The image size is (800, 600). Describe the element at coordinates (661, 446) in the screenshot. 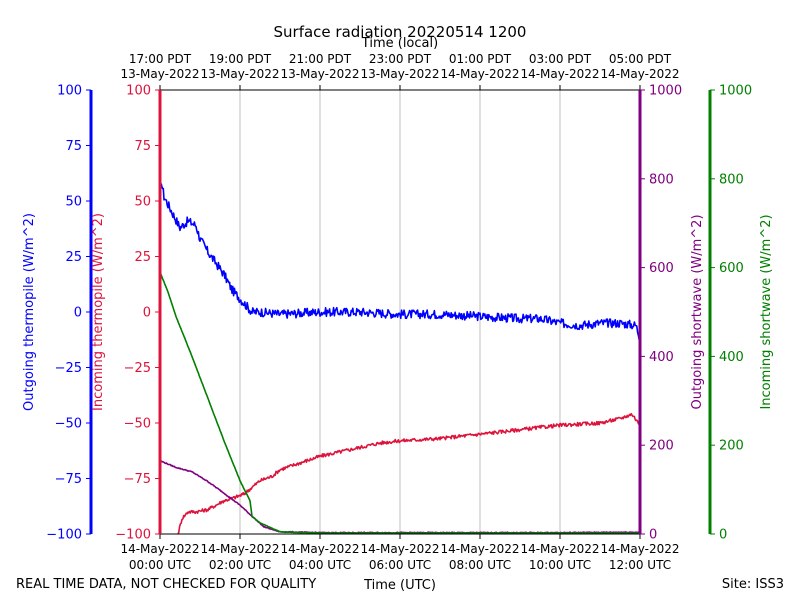

I see `outgoing-shortwave-axis-tick-label: 200` at that location.